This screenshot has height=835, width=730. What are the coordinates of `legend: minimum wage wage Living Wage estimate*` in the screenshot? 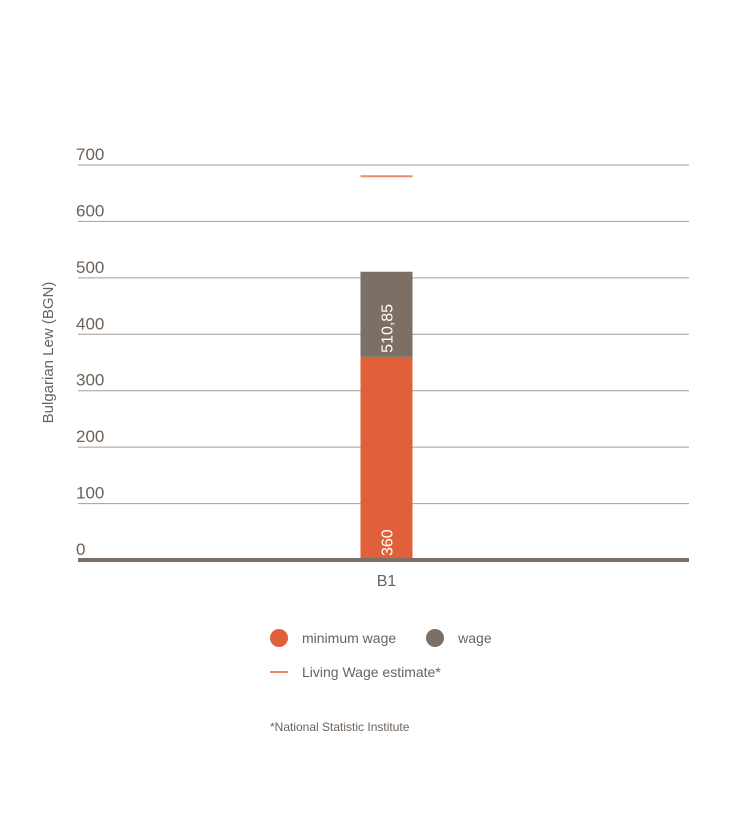 It's located at (396, 658).